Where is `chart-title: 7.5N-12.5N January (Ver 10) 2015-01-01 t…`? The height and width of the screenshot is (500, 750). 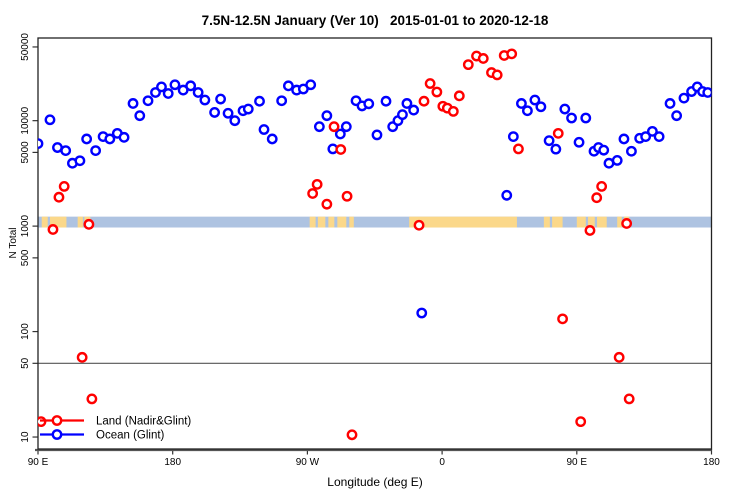 chart-title: 7.5N-12.5N January (Ver 10) 2015-01-01 t… is located at coordinates (375, 20).